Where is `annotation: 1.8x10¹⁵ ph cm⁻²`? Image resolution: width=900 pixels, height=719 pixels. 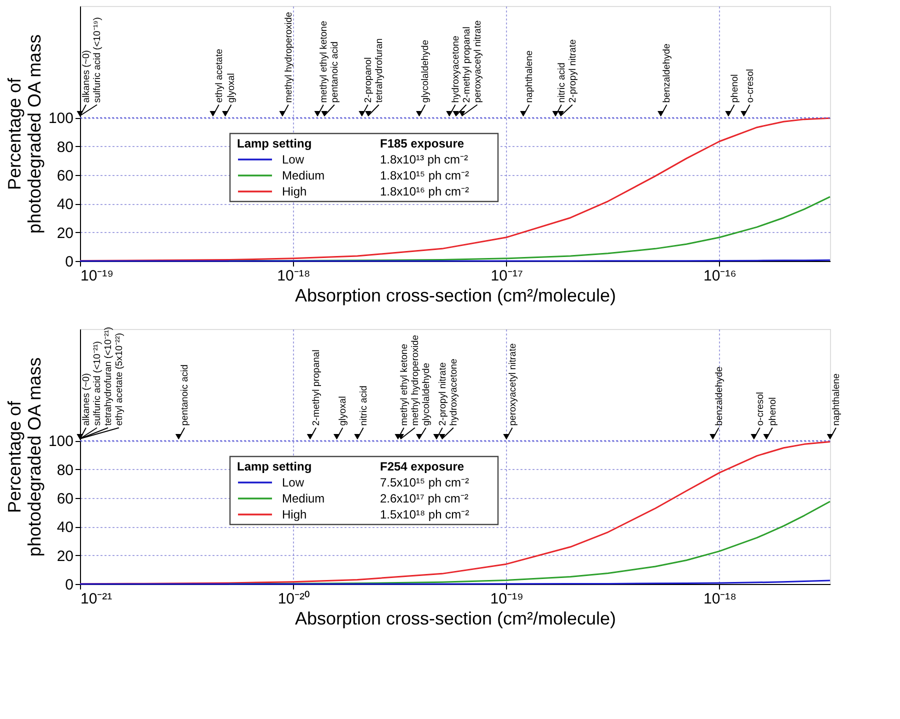
annotation: 1.8x10¹⁵ ph cm⁻² is located at coordinates (425, 175).